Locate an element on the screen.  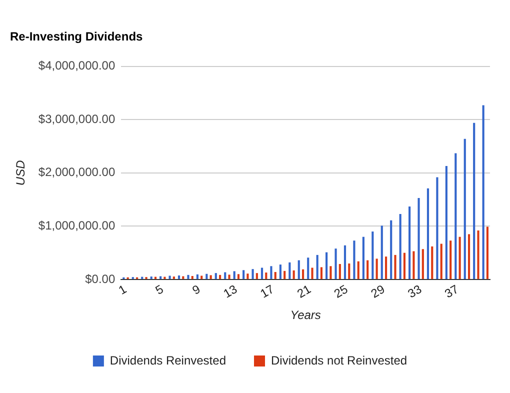
y-tick-label: $4,000,000.00 is located at coordinates (77, 65).